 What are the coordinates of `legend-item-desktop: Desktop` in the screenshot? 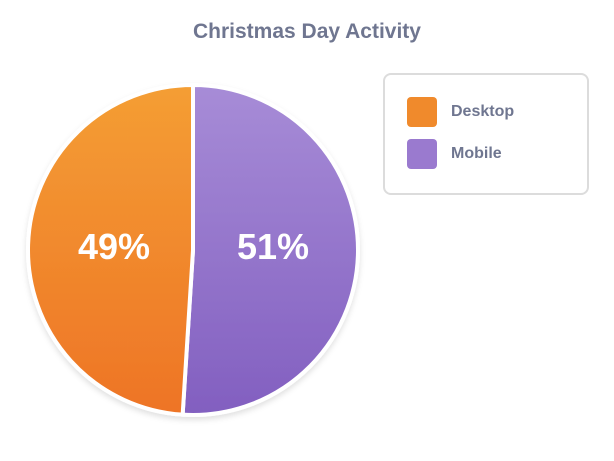 It's located at (460, 112).